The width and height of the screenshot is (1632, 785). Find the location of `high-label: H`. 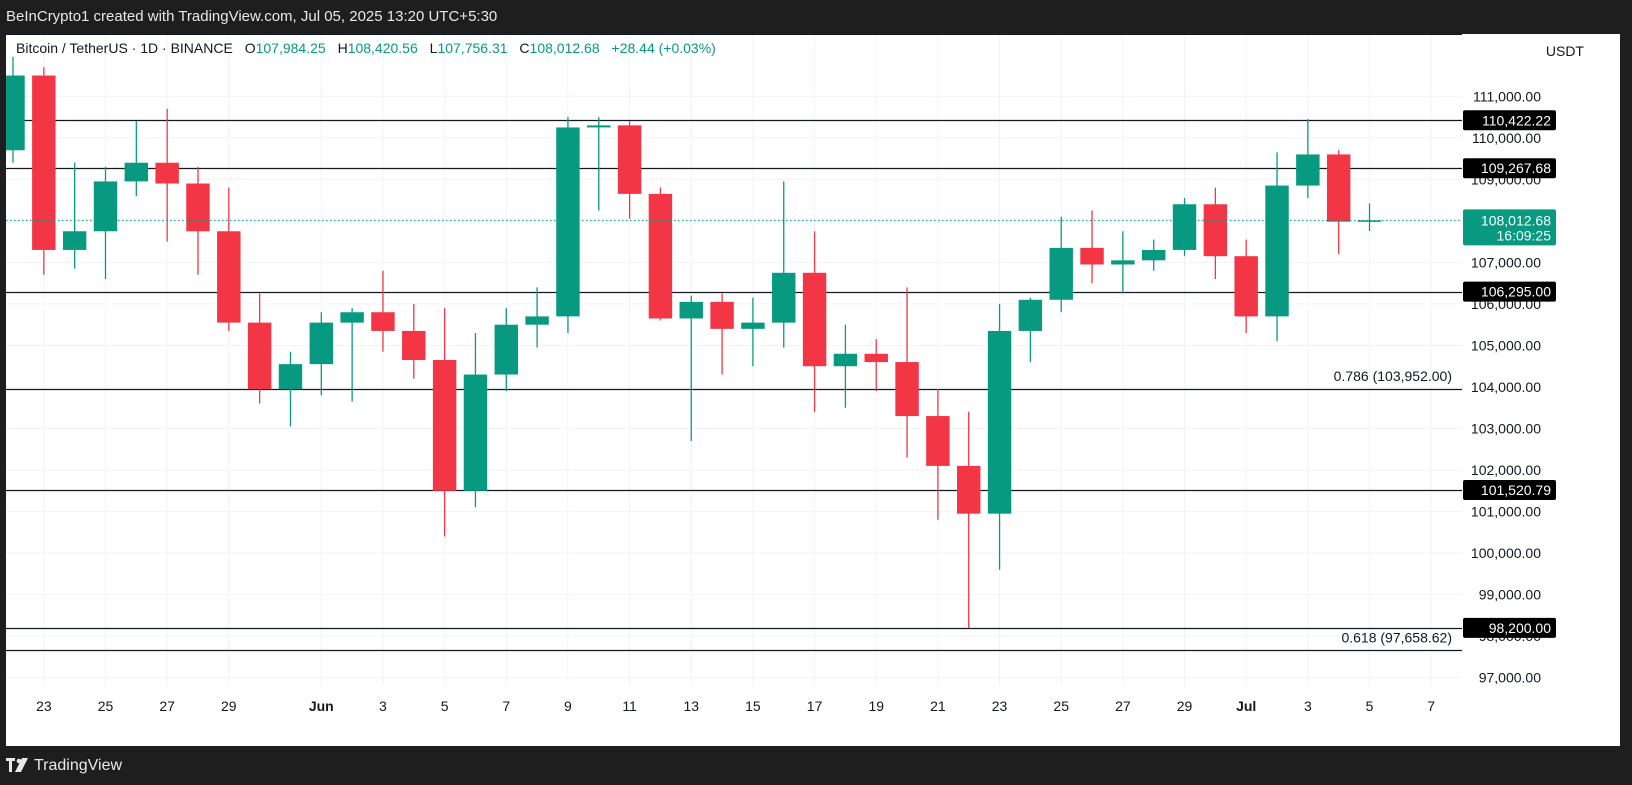

high-label: H is located at coordinates (342, 48).